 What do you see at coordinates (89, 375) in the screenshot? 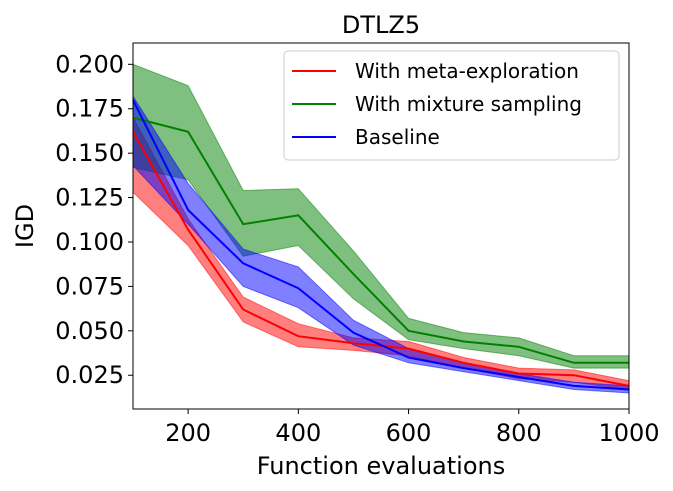
I see `y-tick-label: 0.025` at bounding box center [89, 375].